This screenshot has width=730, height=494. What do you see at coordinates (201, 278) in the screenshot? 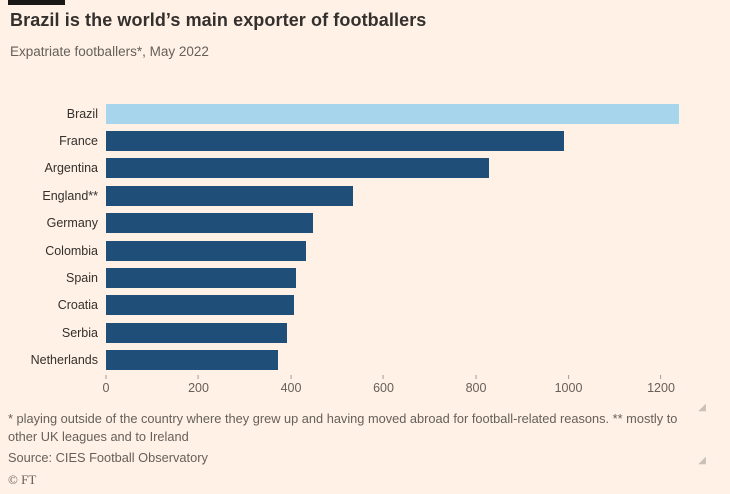
I see `bar-spain` at bounding box center [201, 278].